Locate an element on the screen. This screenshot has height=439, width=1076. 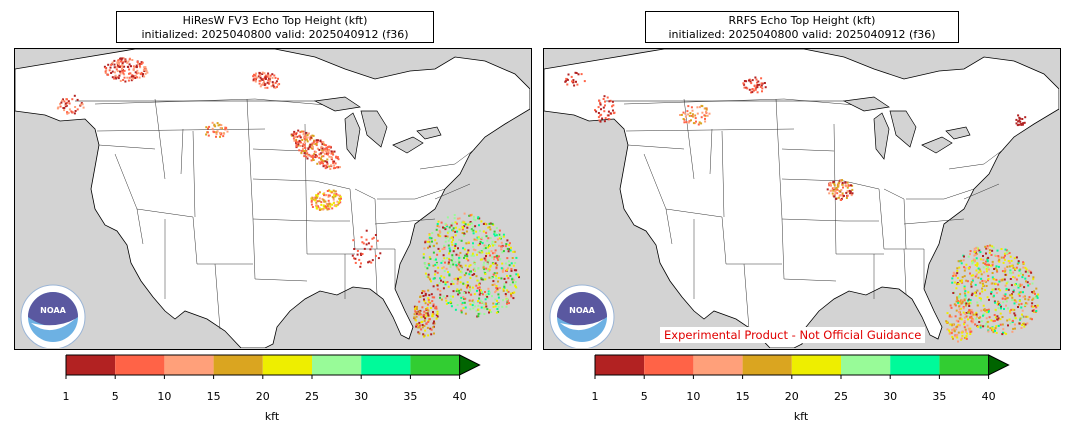
lake is located at coordinates (881, 136).